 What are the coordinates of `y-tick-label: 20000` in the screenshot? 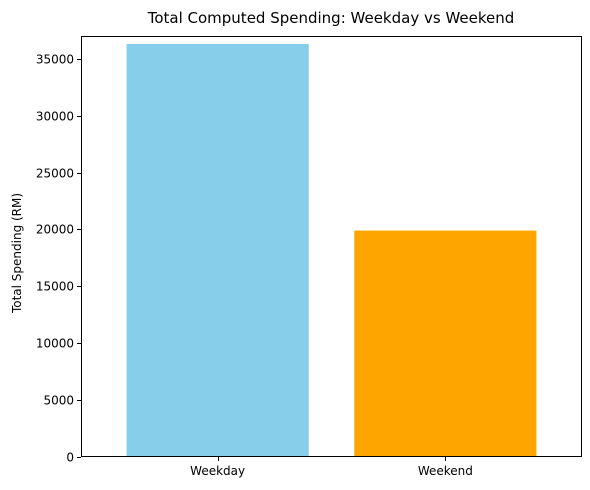 It's located at (55, 230).